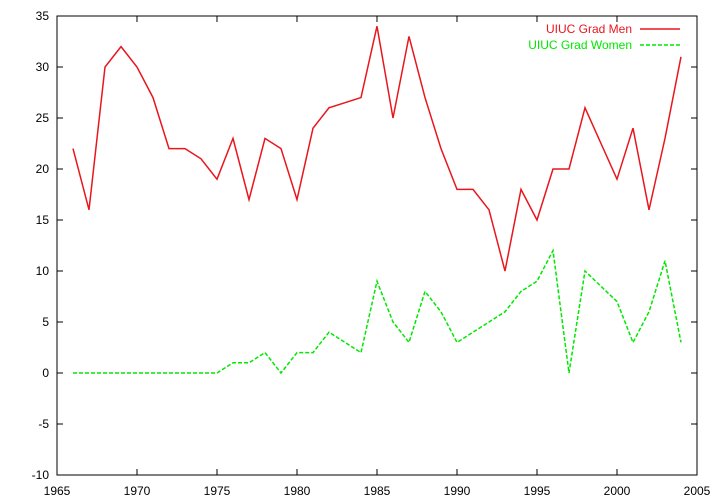  I want to click on x-tick-label-8: 2005, so click(697, 491).